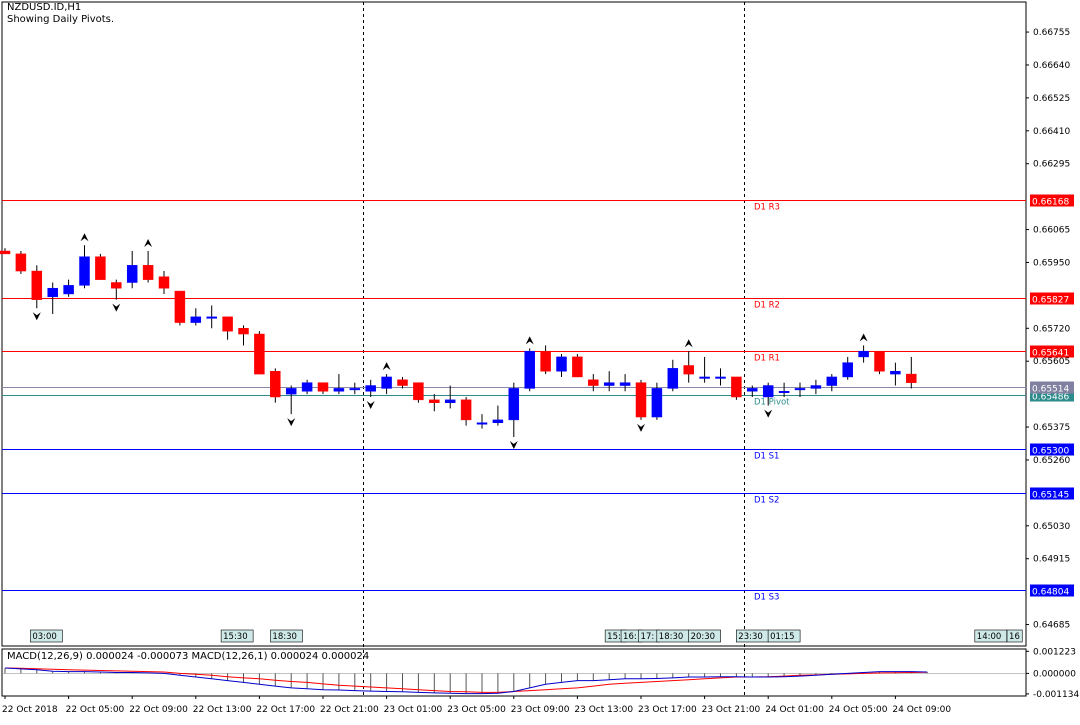  What do you see at coordinates (1051, 132) in the screenshot?
I see `price-tick-label: 0.66410` at bounding box center [1051, 132].